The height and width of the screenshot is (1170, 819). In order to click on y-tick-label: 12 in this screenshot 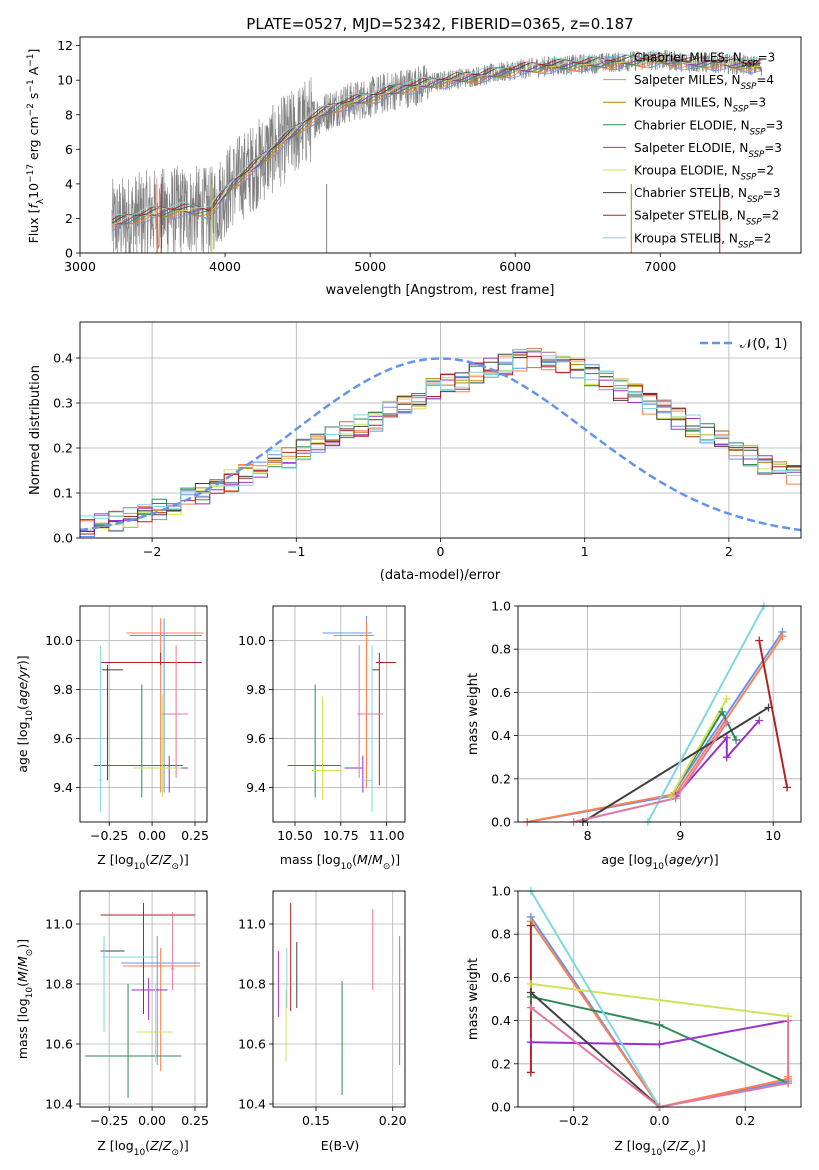, I will do `click(65, 45)`.